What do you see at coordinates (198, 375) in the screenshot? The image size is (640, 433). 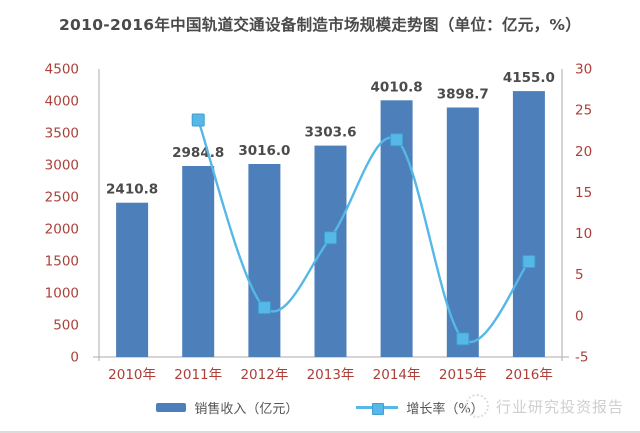 I see `x-axis-category-label: 2011年` at bounding box center [198, 375].